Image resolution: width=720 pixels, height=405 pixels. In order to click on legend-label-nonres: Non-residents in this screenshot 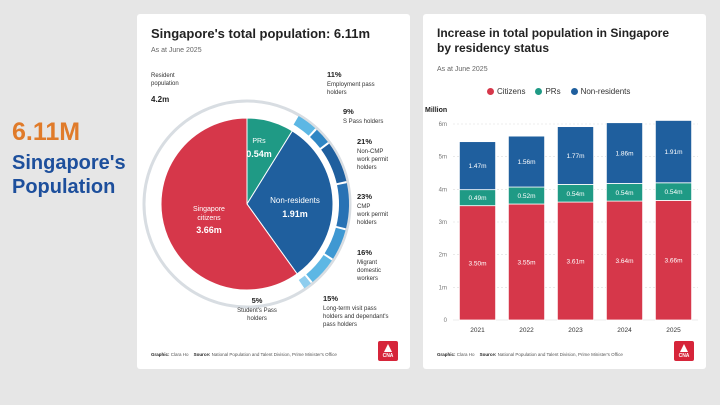, I will do `click(605, 91)`.